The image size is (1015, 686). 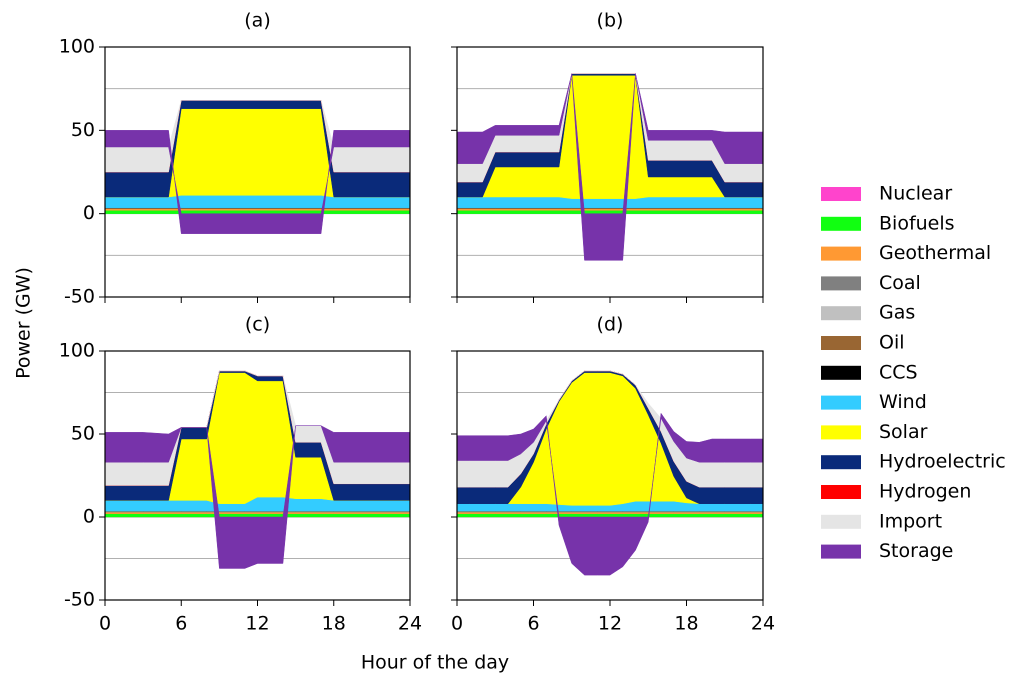 What do you see at coordinates (892, 343) in the screenshot?
I see `legend-label: Oil` at bounding box center [892, 343].